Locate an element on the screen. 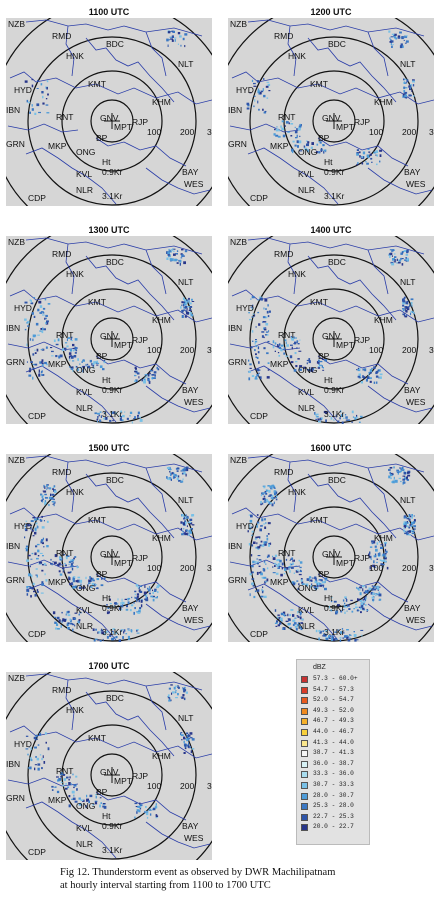 This screenshot has height=903, width=441. legend-swatch is located at coordinates (304, 775).